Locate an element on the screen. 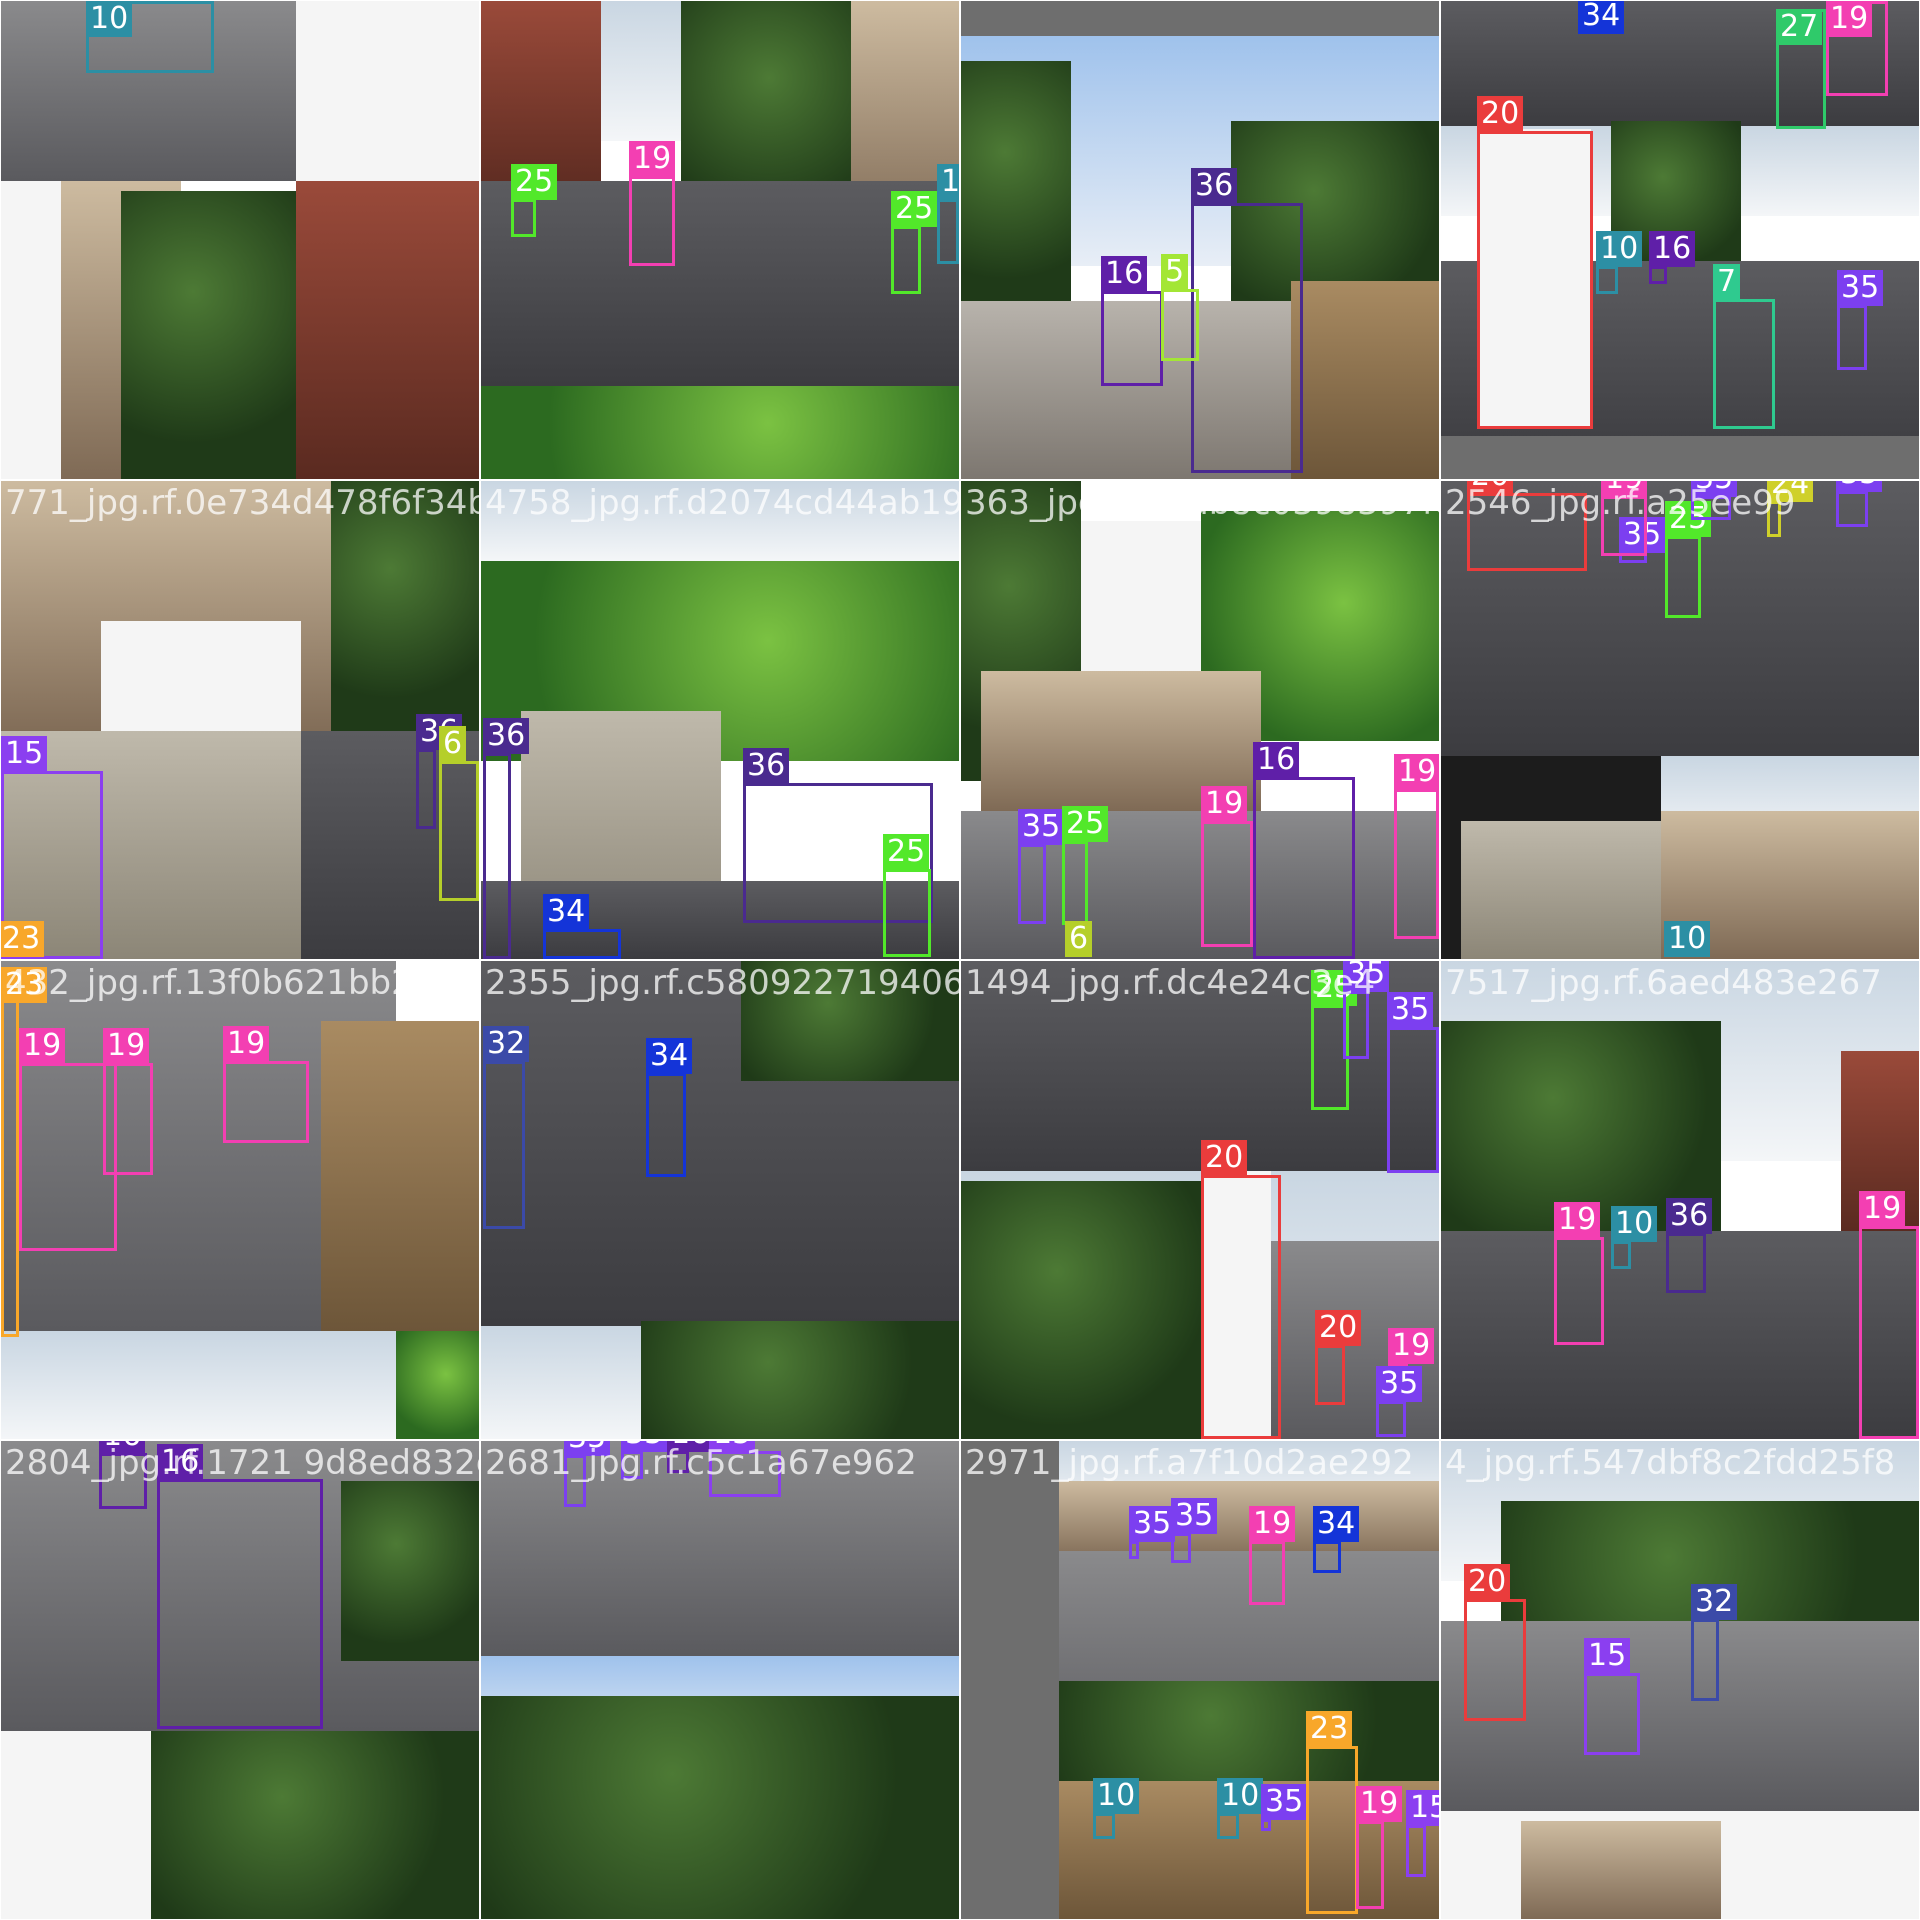 The width and height of the screenshot is (1920, 1920). image-filename: 2804_jpg.rf.1721 9d8ed832e is located at coordinates (242, 1463).